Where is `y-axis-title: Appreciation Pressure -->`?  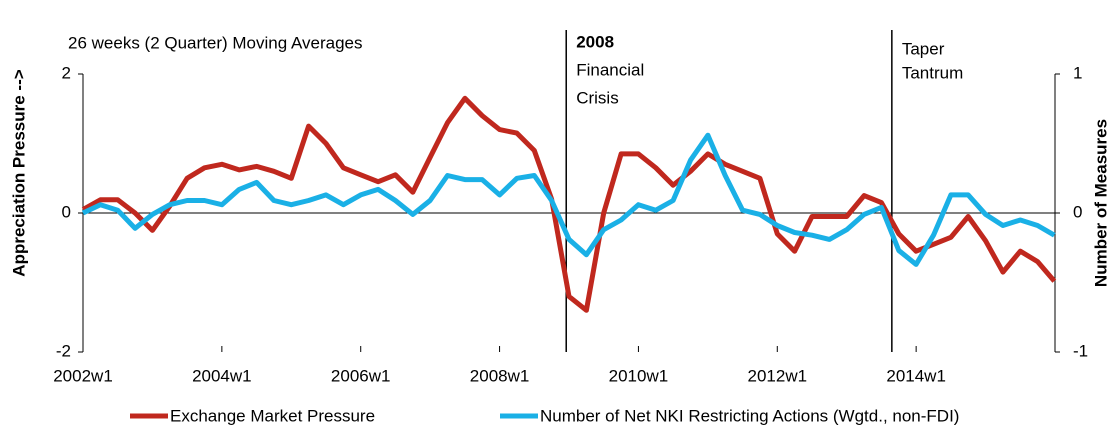 y-axis-title: Appreciation Pressure --> is located at coordinates (18, 172).